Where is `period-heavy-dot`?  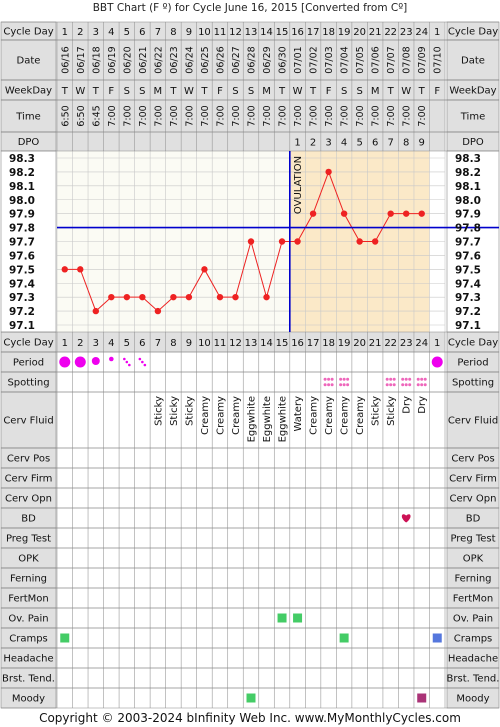 period-heavy-dot is located at coordinates (65, 362).